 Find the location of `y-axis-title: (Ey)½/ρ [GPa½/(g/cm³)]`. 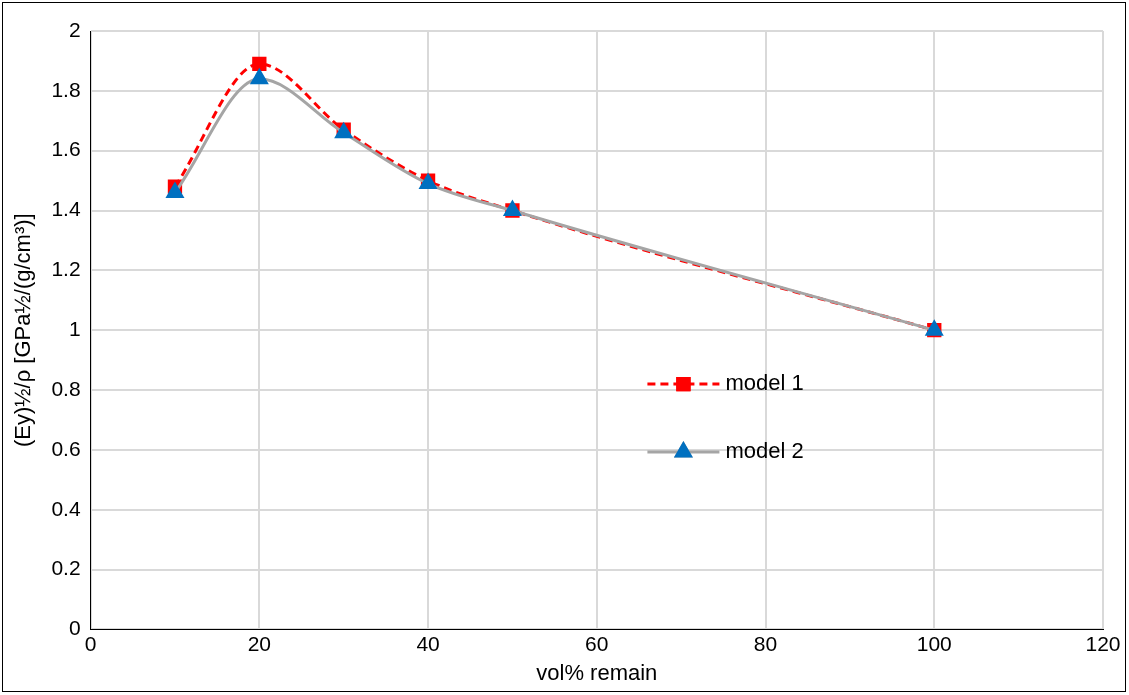

y-axis-title: (Ey)½/ρ [GPa½/(g/cm³)] is located at coordinates (23, 330).